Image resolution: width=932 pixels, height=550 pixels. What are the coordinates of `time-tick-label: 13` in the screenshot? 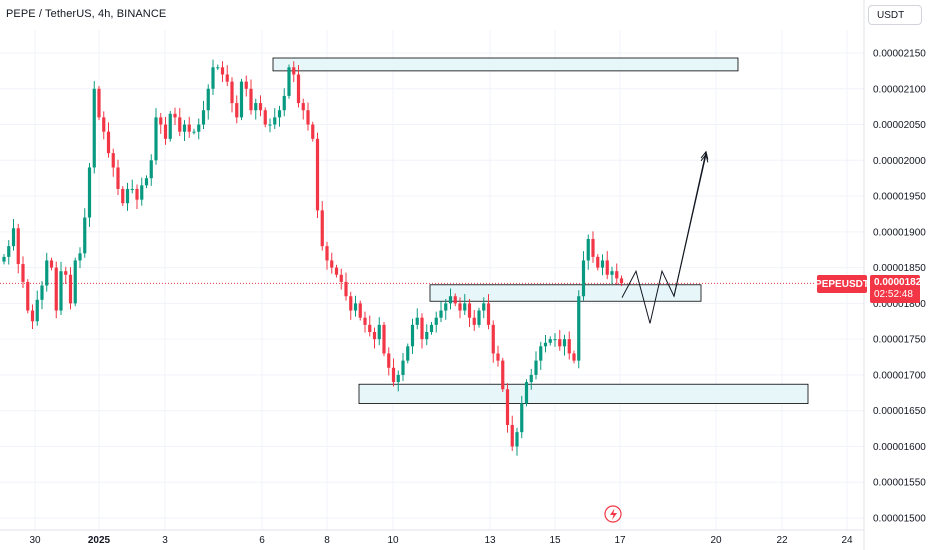 It's located at (490, 540).